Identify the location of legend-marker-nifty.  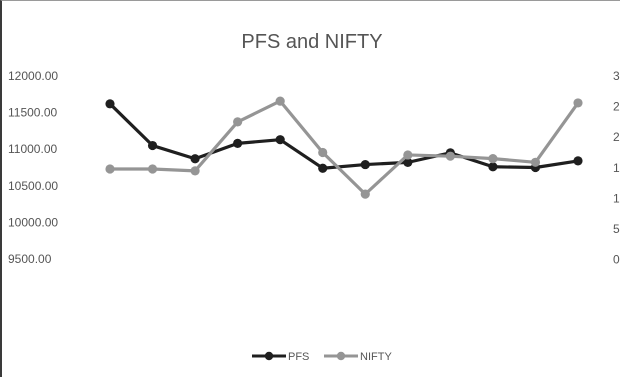
(341, 356).